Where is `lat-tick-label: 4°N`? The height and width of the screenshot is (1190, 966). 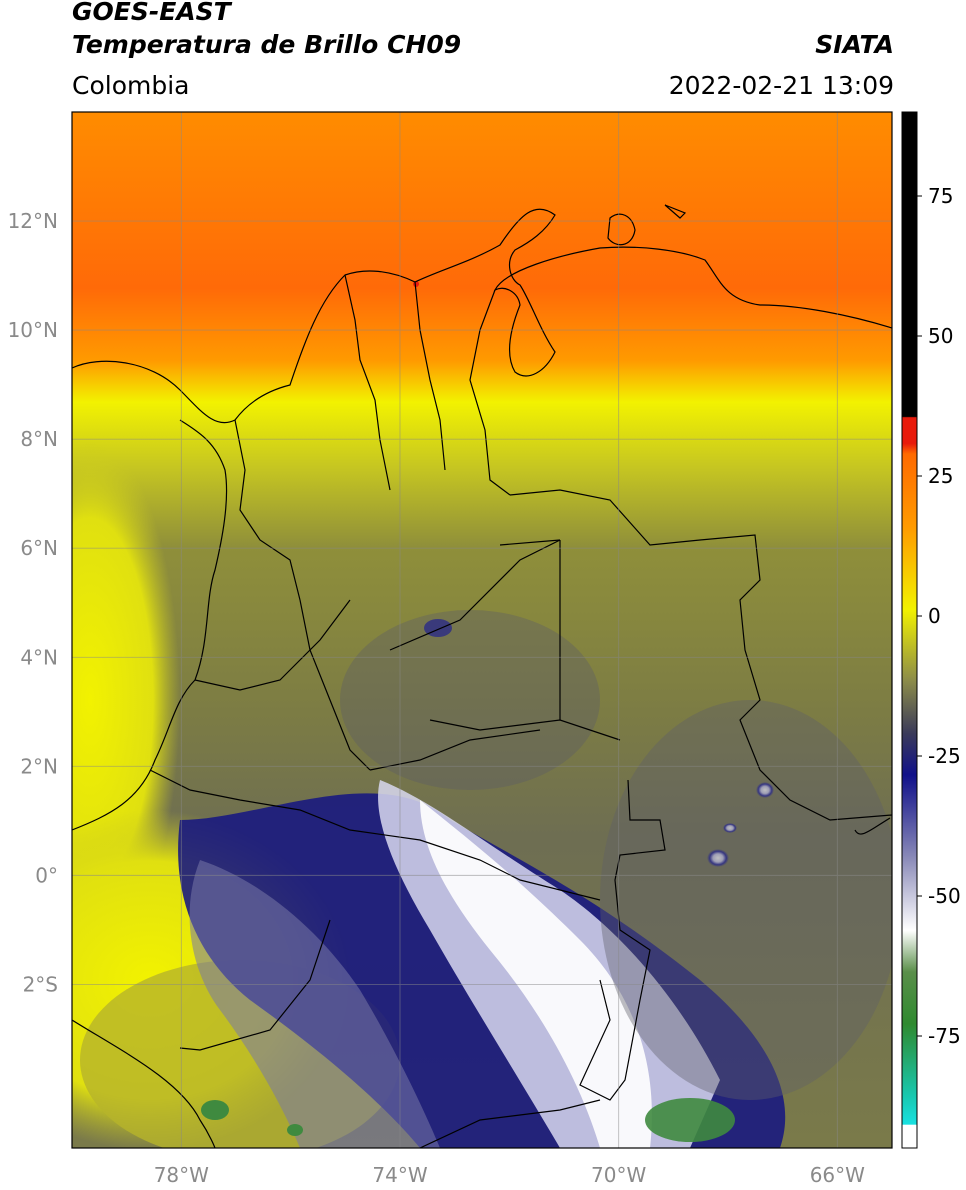 lat-tick-label: 4°N is located at coordinates (39, 657).